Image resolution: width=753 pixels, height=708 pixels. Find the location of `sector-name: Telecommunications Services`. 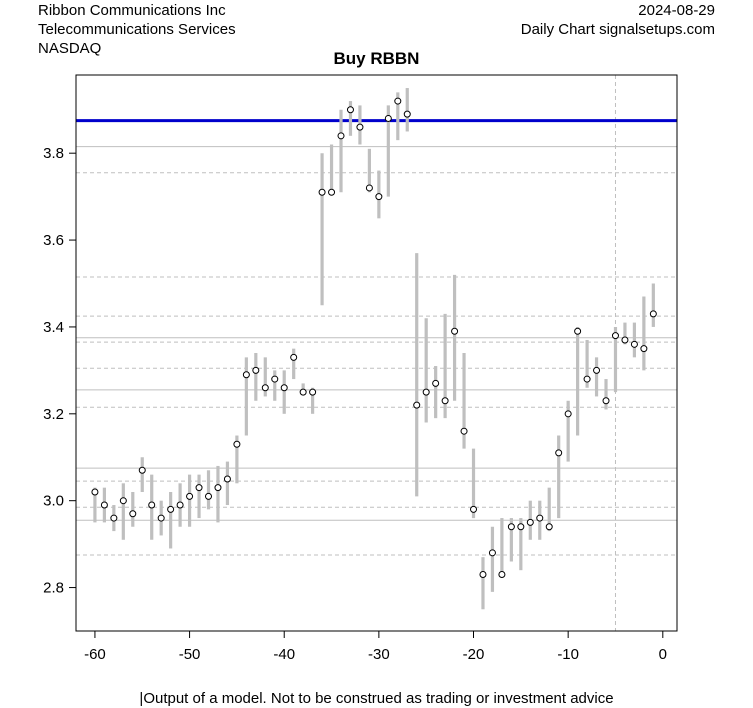

sector-name: Telecommunications Services is located at coordinates (137, 29).